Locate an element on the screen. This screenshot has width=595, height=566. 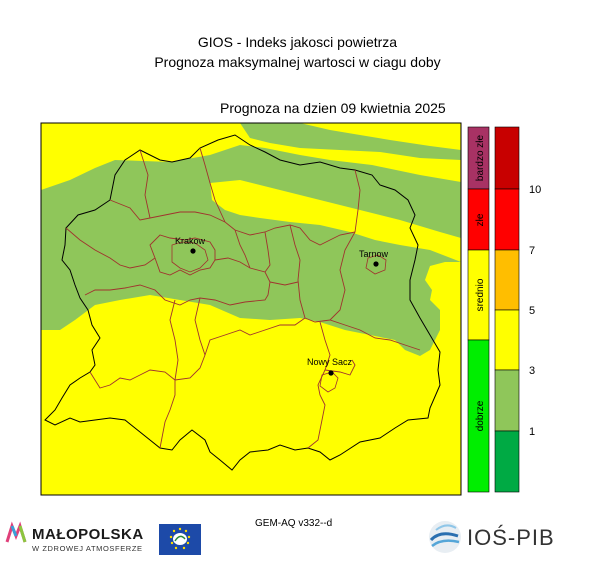
scale-tick-label: 1 is located at coordinates (532, 432).